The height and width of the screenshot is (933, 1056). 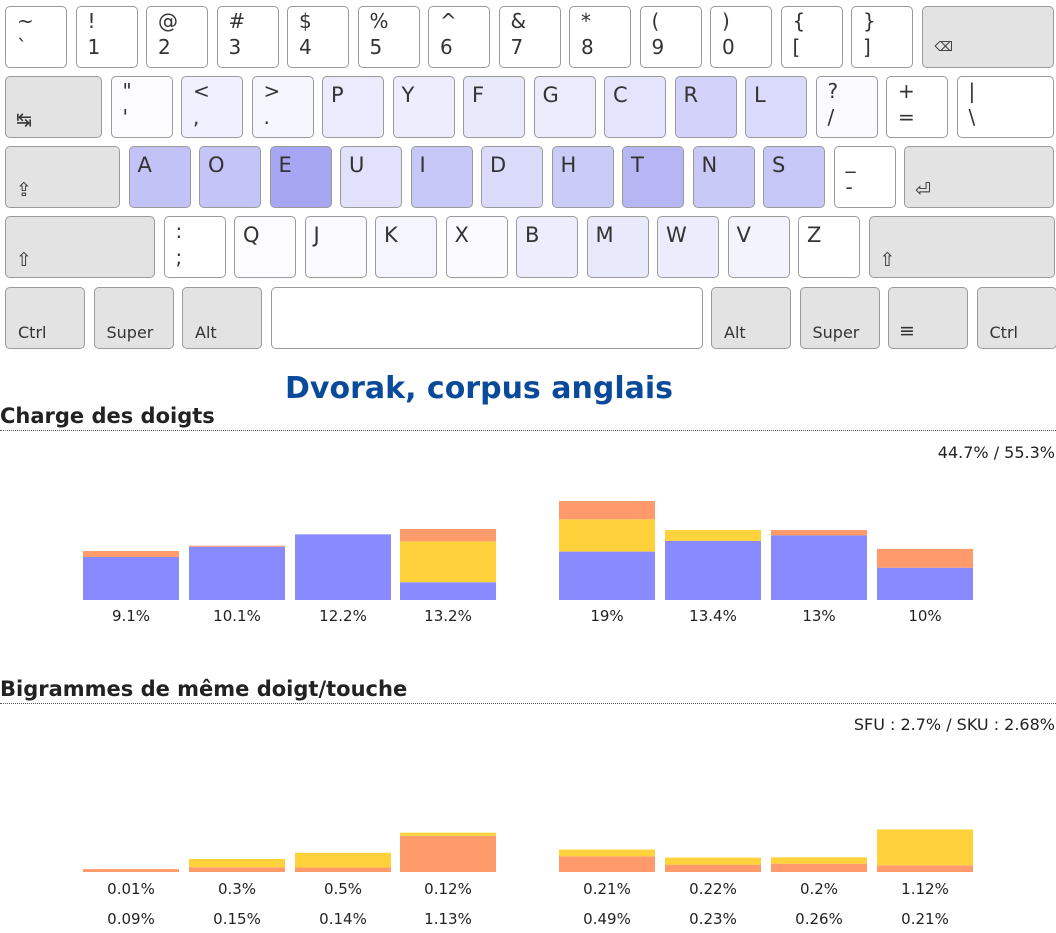 I want to click on key-symbol: " ', so click(x=141, y=107).